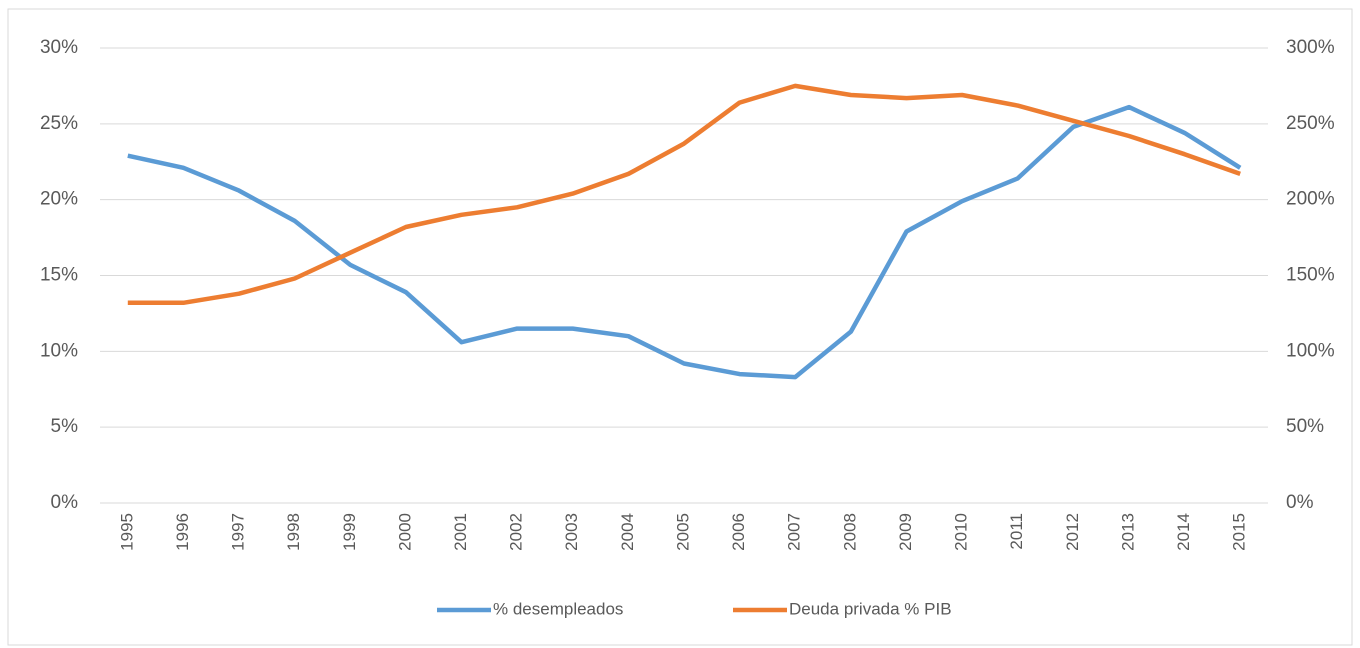 This screenshot has width=1360, height=648. What do you see at coordinates (460, 532) in the screenshot?
I see `x-tick-label: 2001` at bounding box center [460, 532].